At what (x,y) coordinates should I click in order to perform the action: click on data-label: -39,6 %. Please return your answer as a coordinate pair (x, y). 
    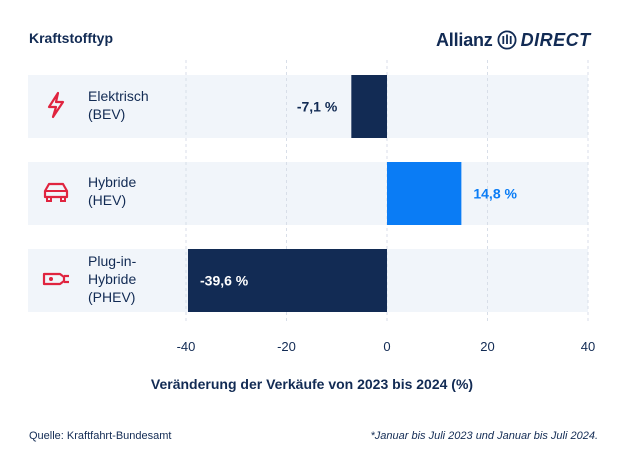
    Looking at the image, I should click on (224, 281).